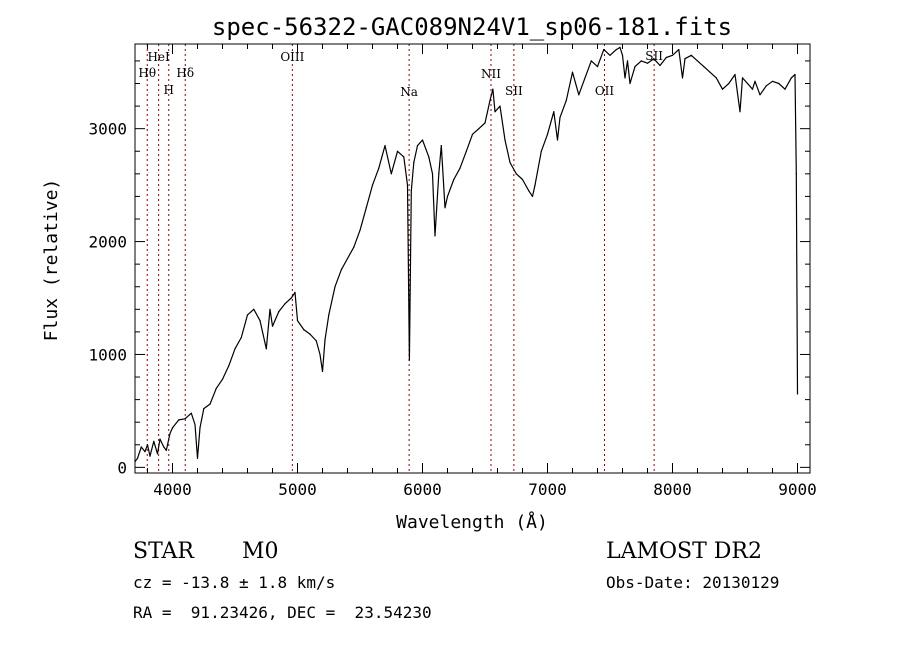  I want to click on line-marker-label: Na, so click(409, 92).